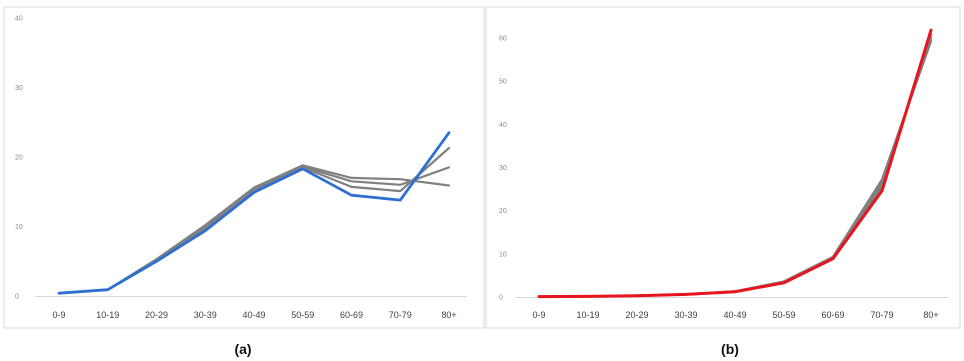 Image resolution: width=964 pixels, height=361 pixels. Describe the element at coordinates (730, 349) in the screenshot. I see `caption-b: (b)` at that location.